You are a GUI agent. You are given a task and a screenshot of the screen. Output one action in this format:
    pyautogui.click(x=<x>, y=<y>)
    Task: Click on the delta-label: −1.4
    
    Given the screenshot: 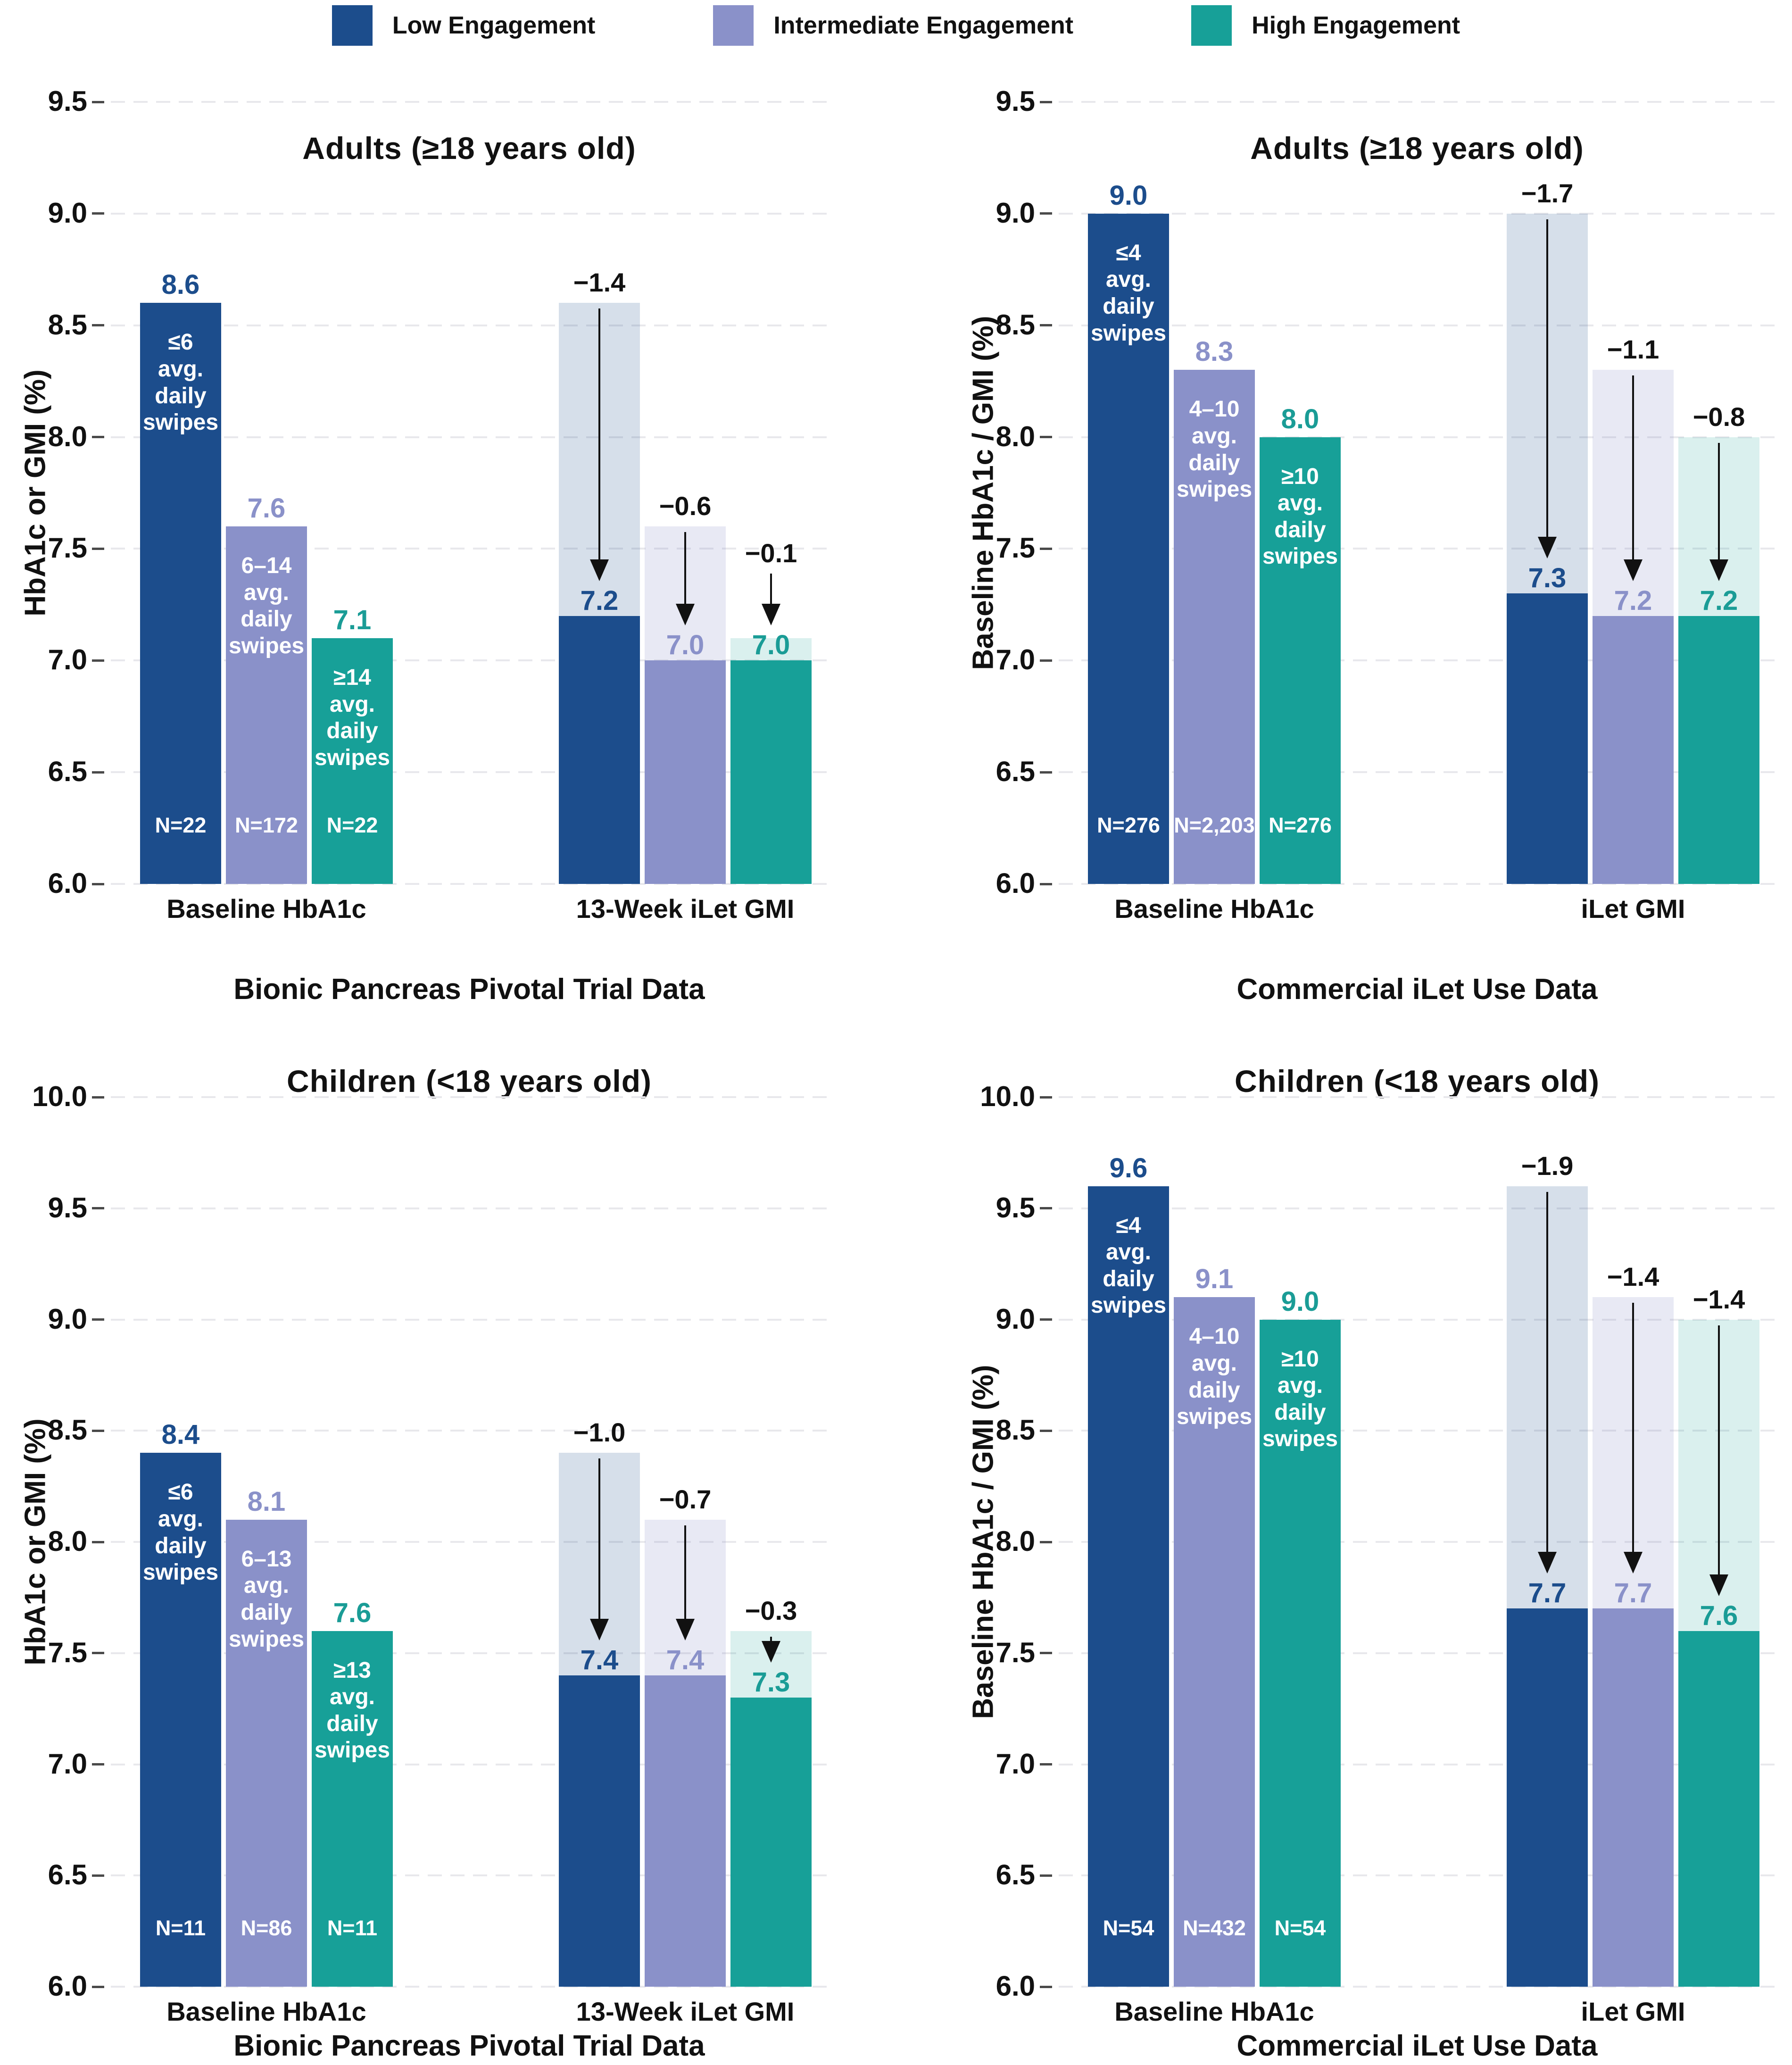 What is the action you would take?
    pyautogui.click(x=1718, y=1299)
    